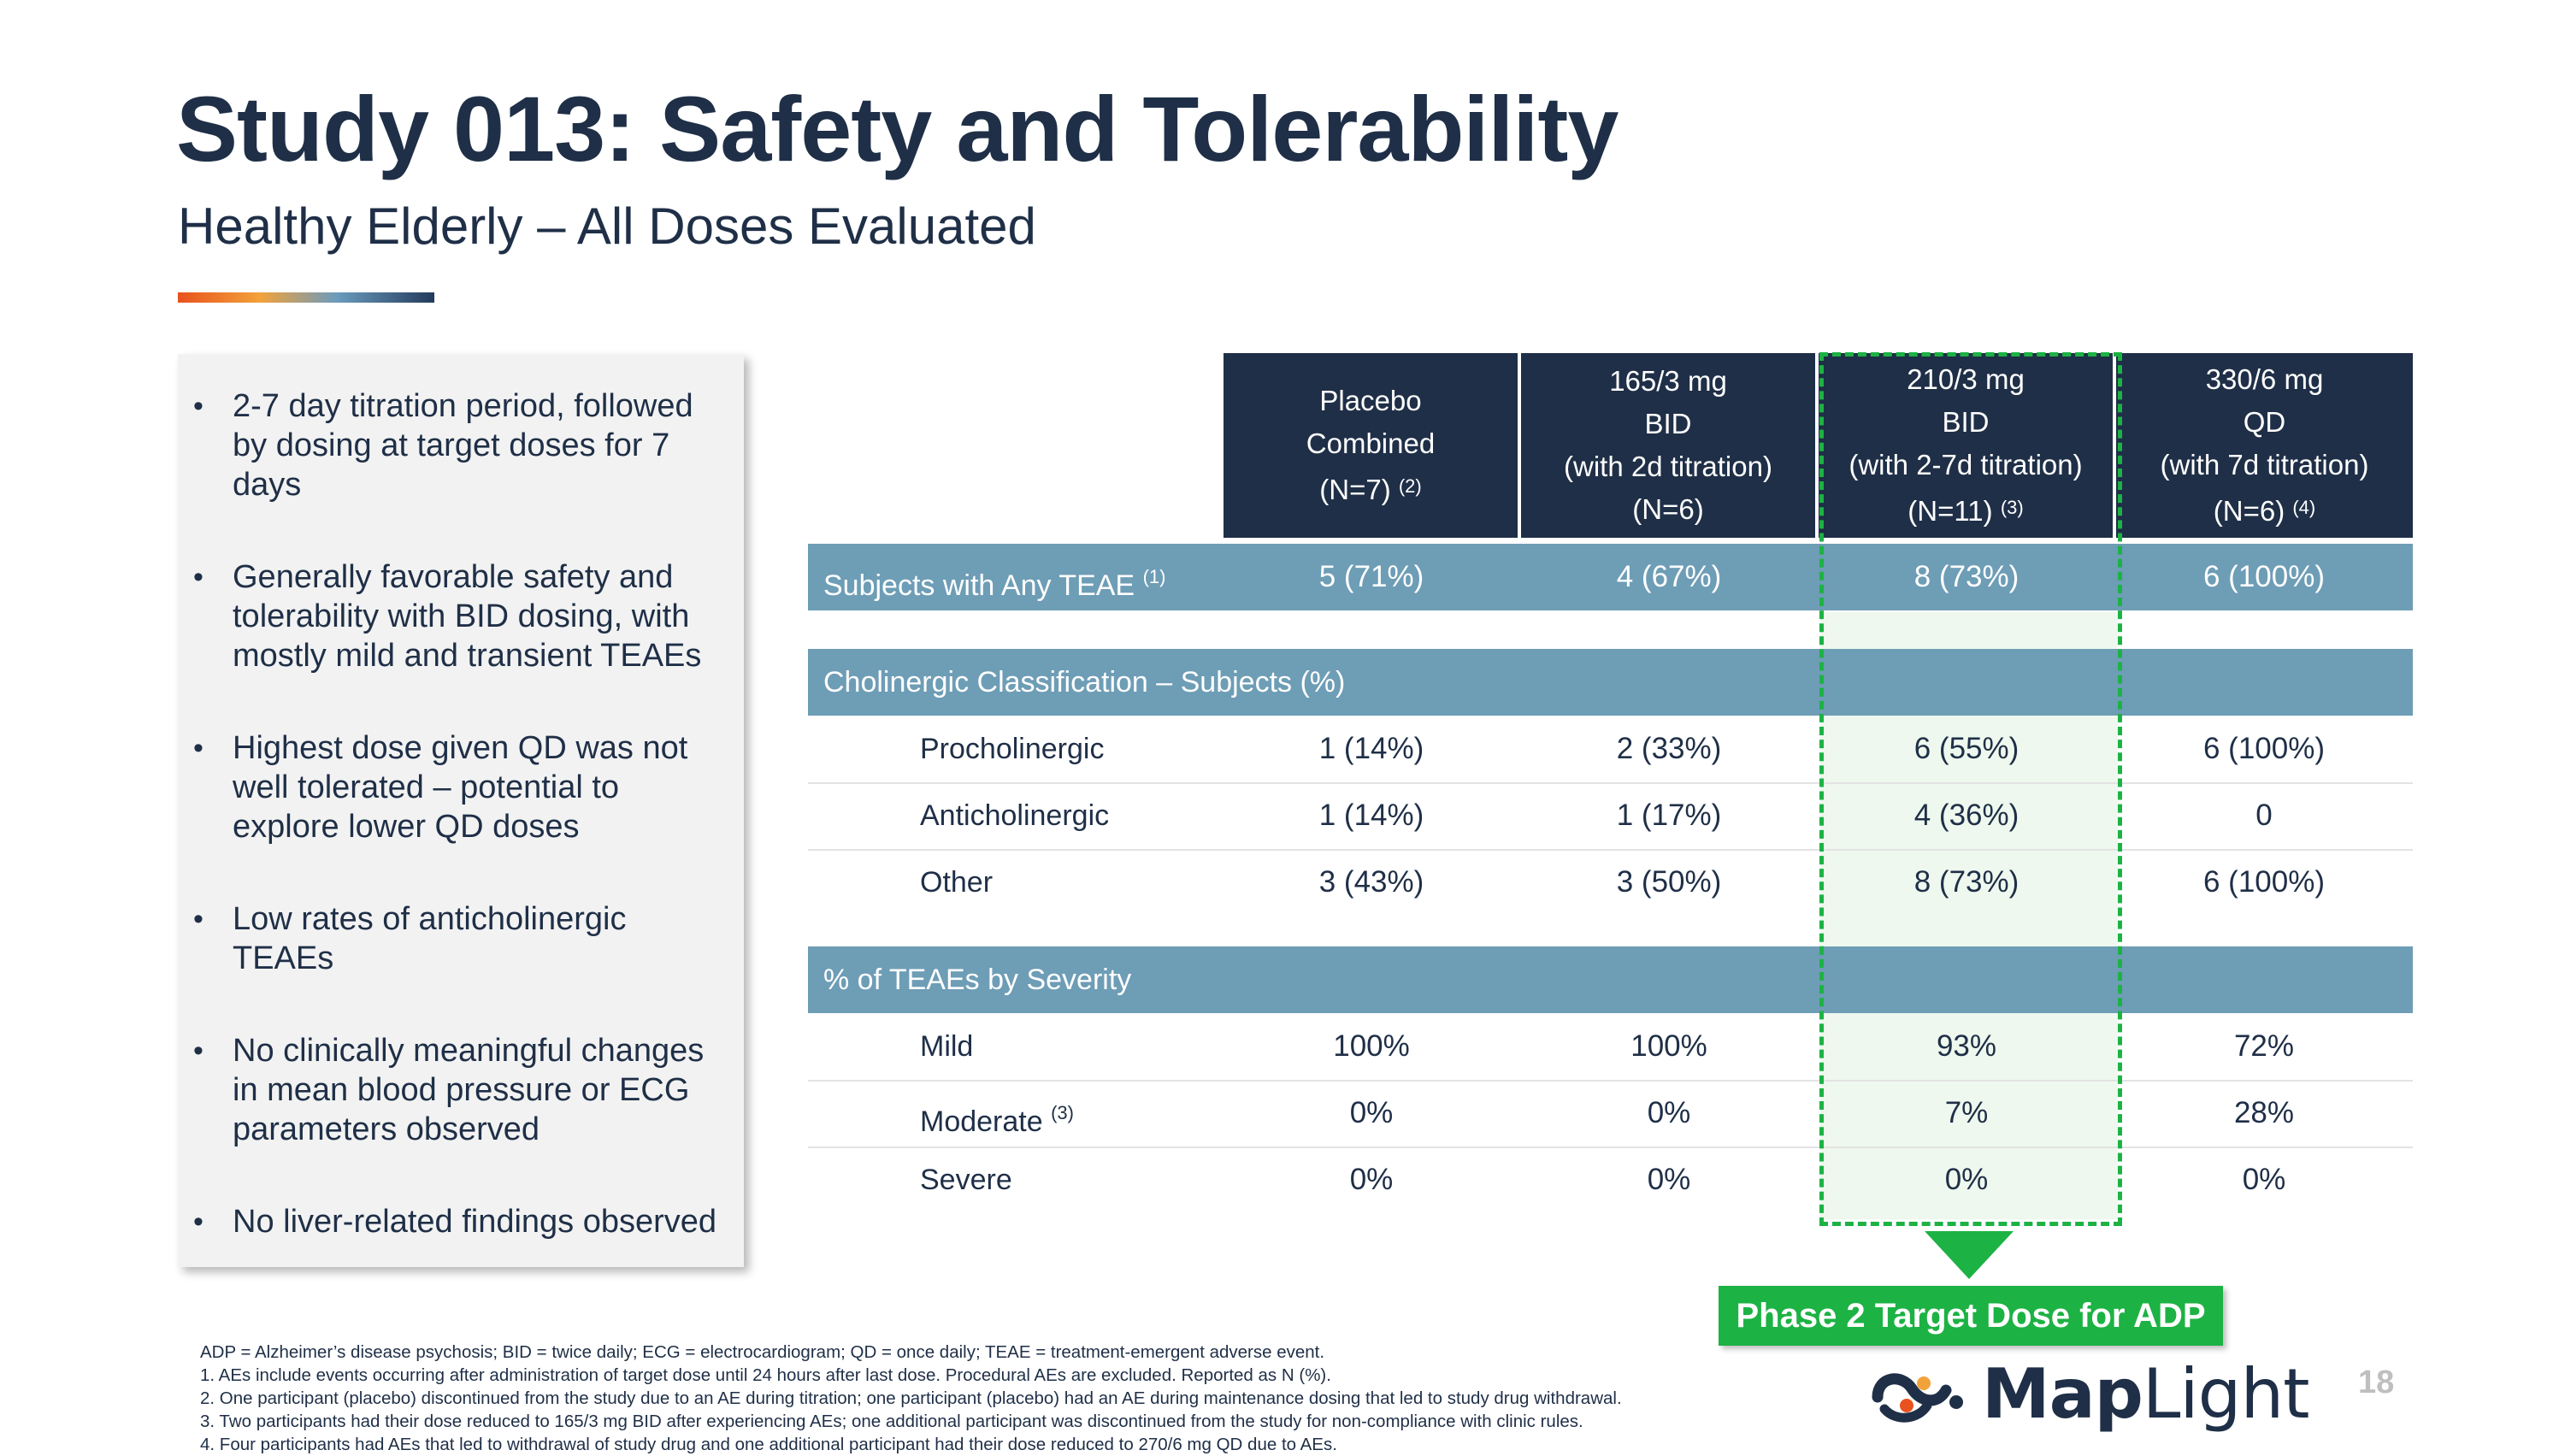 Image resolution: width=2565 pixels, height=1456 pixels. What do you see at coordinates (1917, 1398) in the screenshot?
I see `maplight-logo-icon` at bounding box center [1917, 1398].